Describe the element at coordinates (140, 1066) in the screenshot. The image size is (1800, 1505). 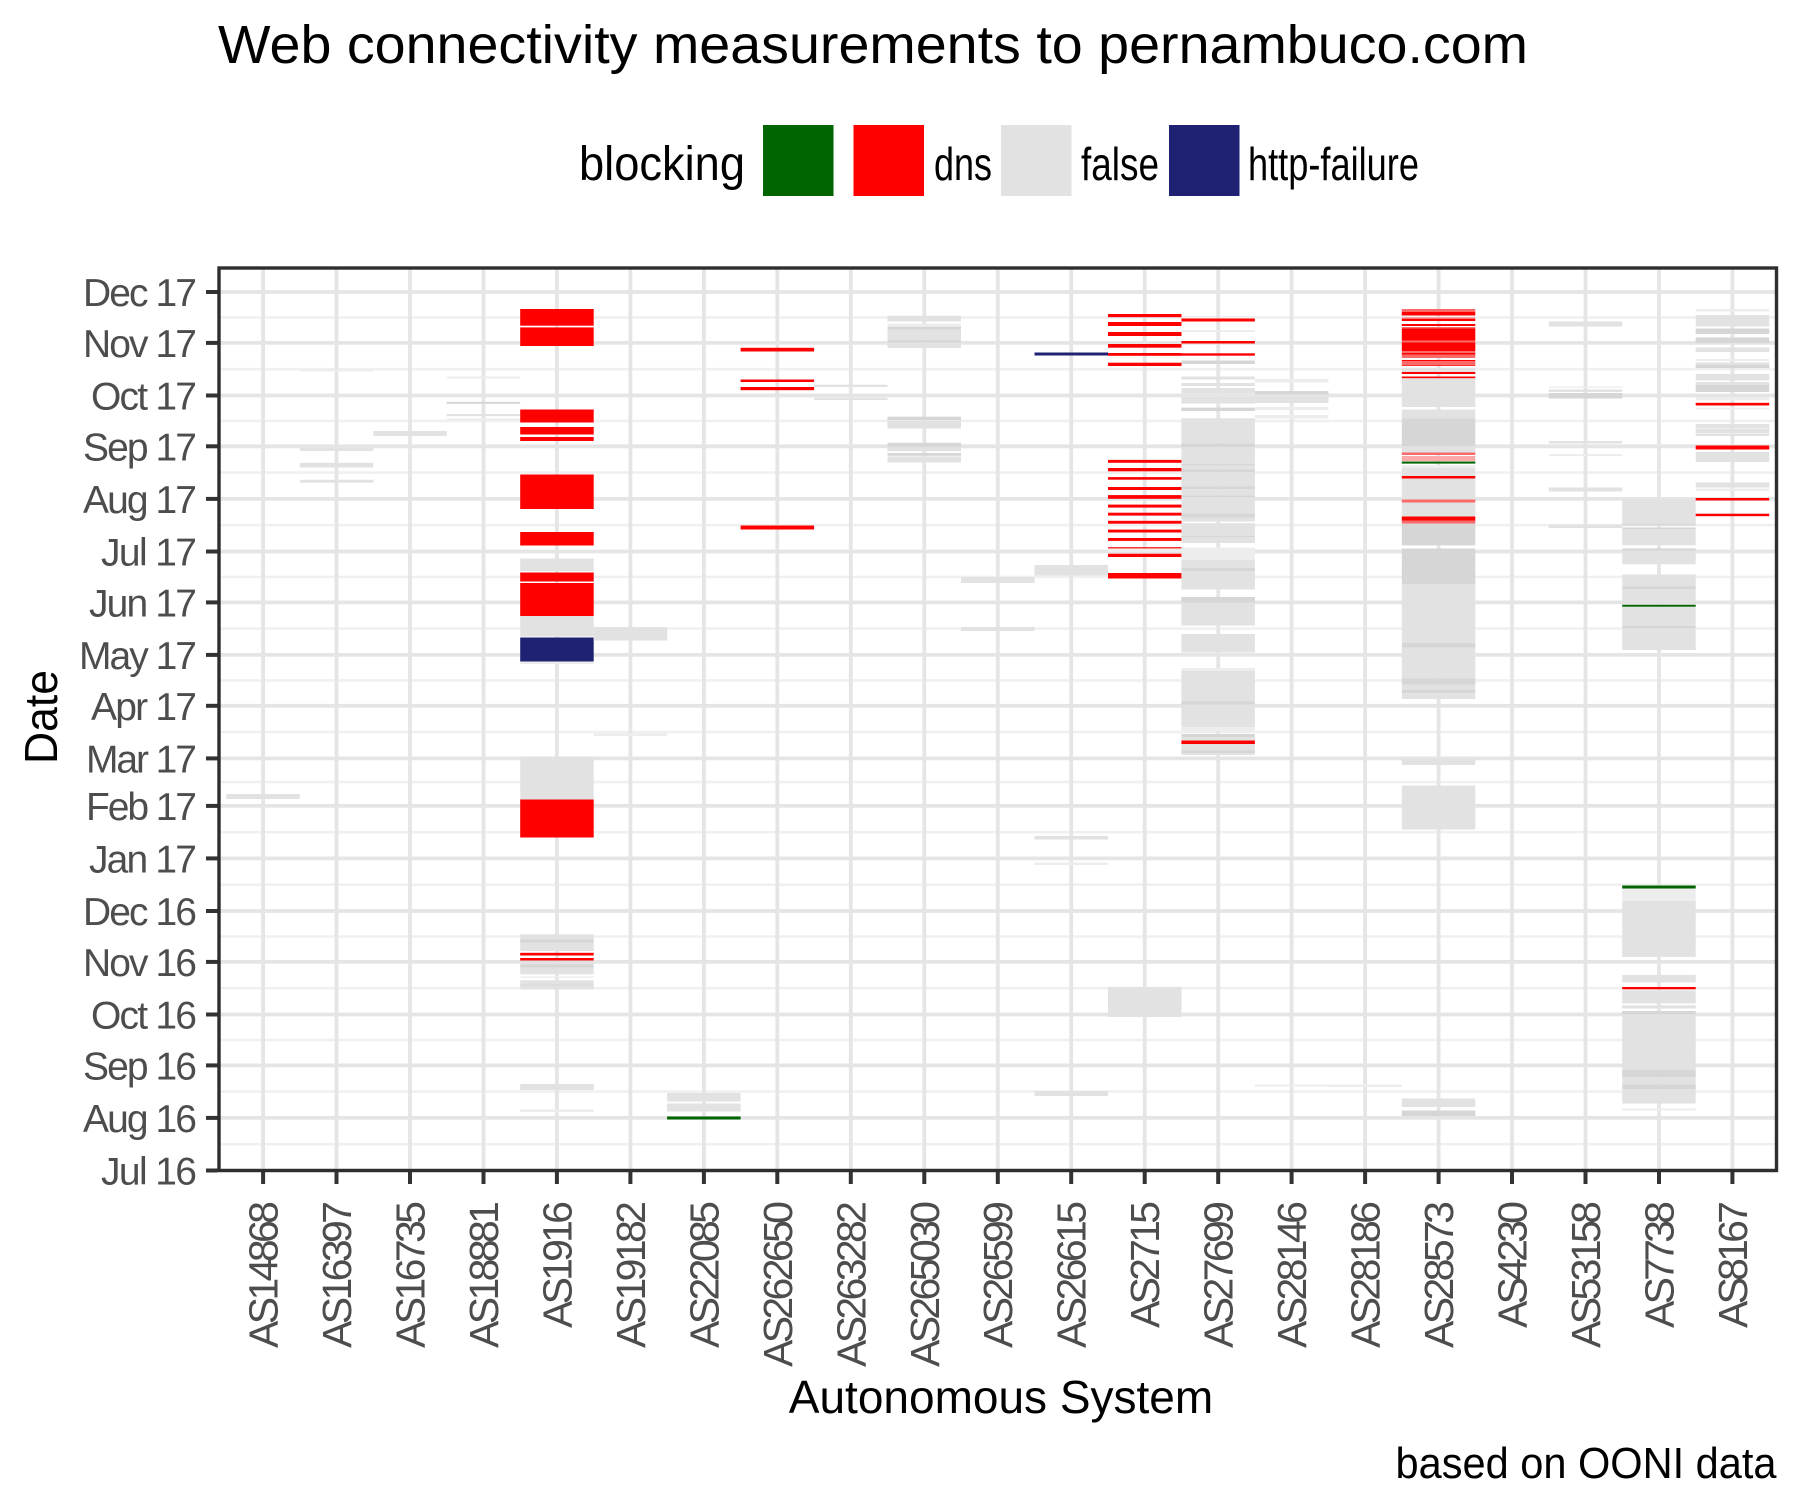
I see `svg-text: Sep 16` at that location.